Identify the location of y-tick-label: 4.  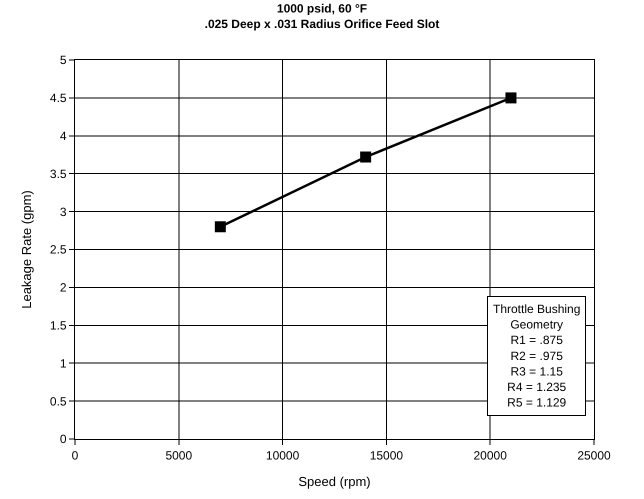
(63, 136).